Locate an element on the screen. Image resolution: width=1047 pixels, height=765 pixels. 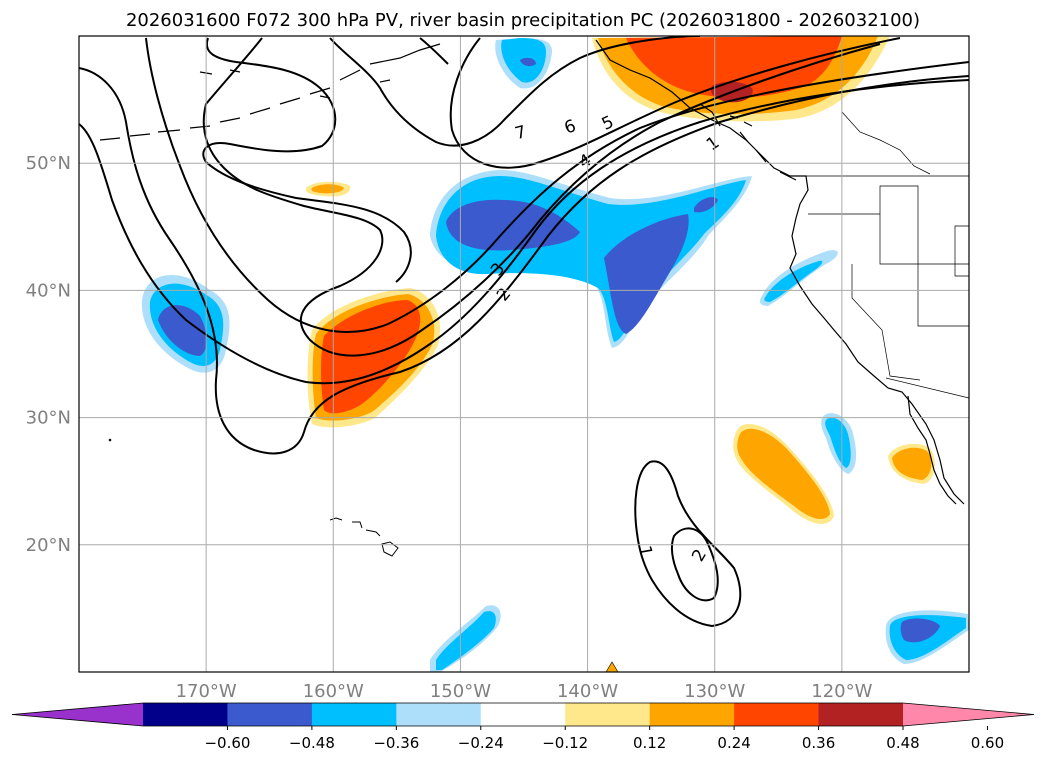
latitude-label: 50°N is located at coordinates (48, 163).